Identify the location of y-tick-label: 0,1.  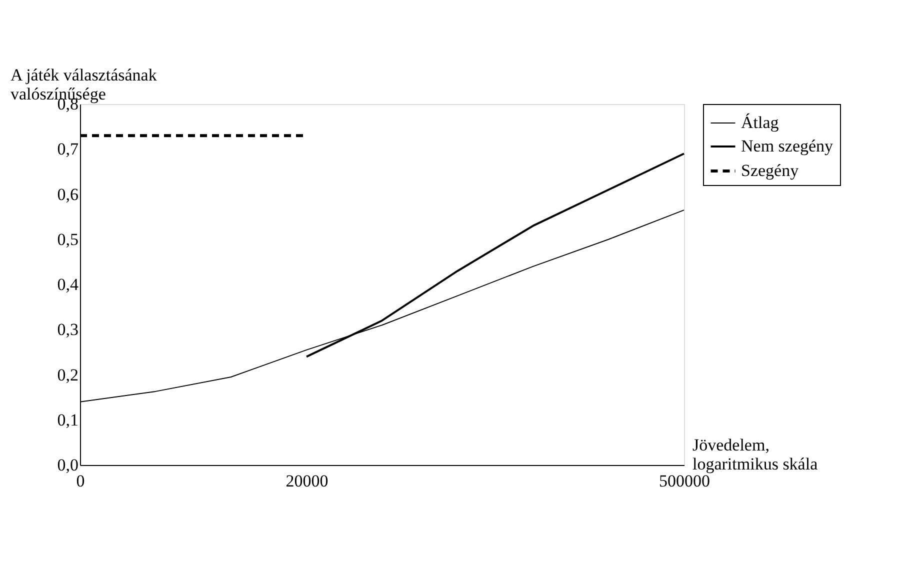
(67, 420).